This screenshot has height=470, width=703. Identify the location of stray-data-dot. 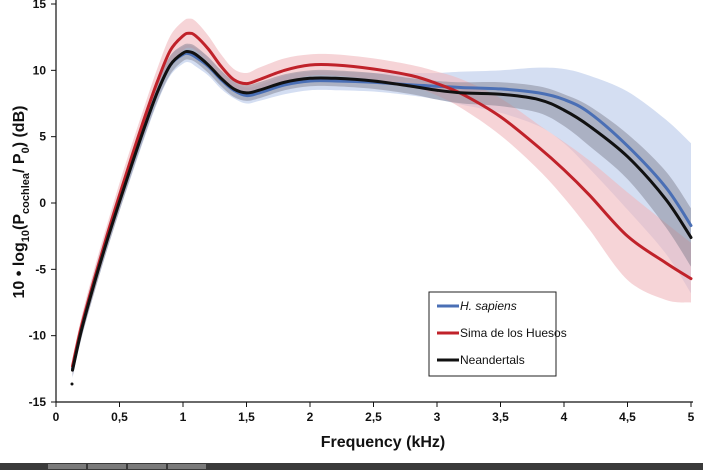
(72, 384).